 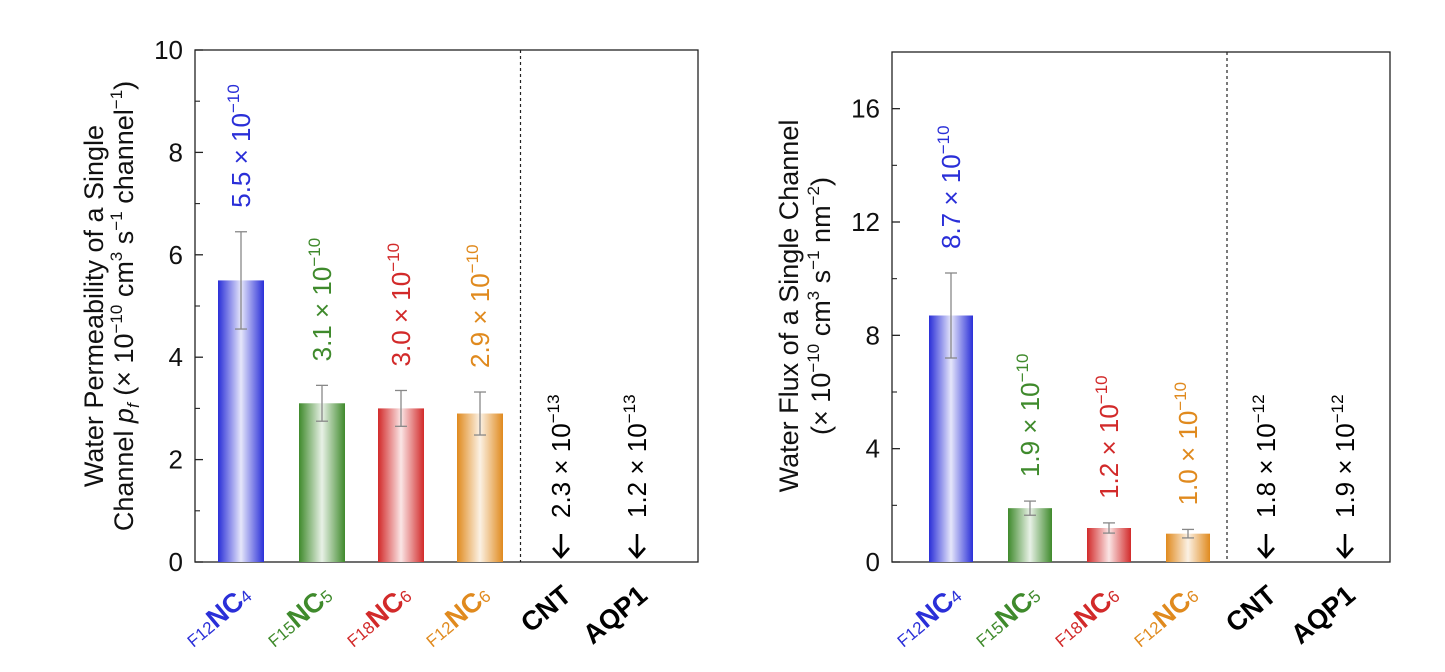 What do you see at coordinates (1344, 456) in the screenshot?
I see `value-label-AQP1: 1.9 × 10−12` at bounding box center [1344, 456].